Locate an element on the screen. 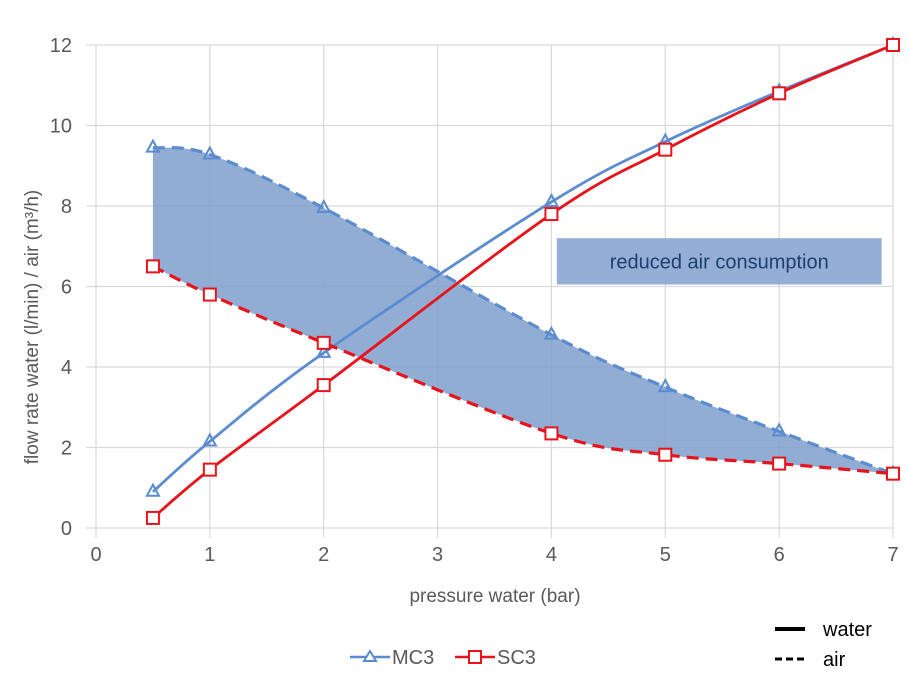  x-tick-labels: 0 1 2 3 4 5 6 7 is located at coordinates (494, 555).